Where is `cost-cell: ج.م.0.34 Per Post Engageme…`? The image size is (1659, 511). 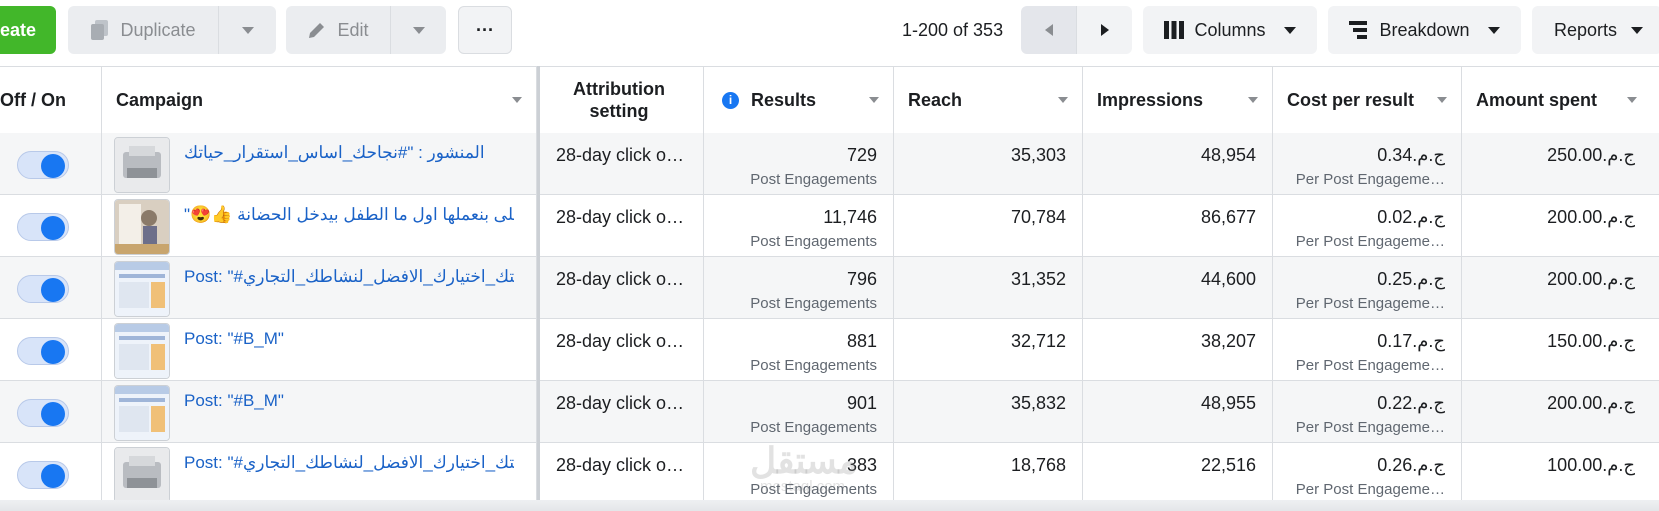
cost-cell: ج.م.0.34 Per Post Engageme… is located at coordinates (1367, 164).